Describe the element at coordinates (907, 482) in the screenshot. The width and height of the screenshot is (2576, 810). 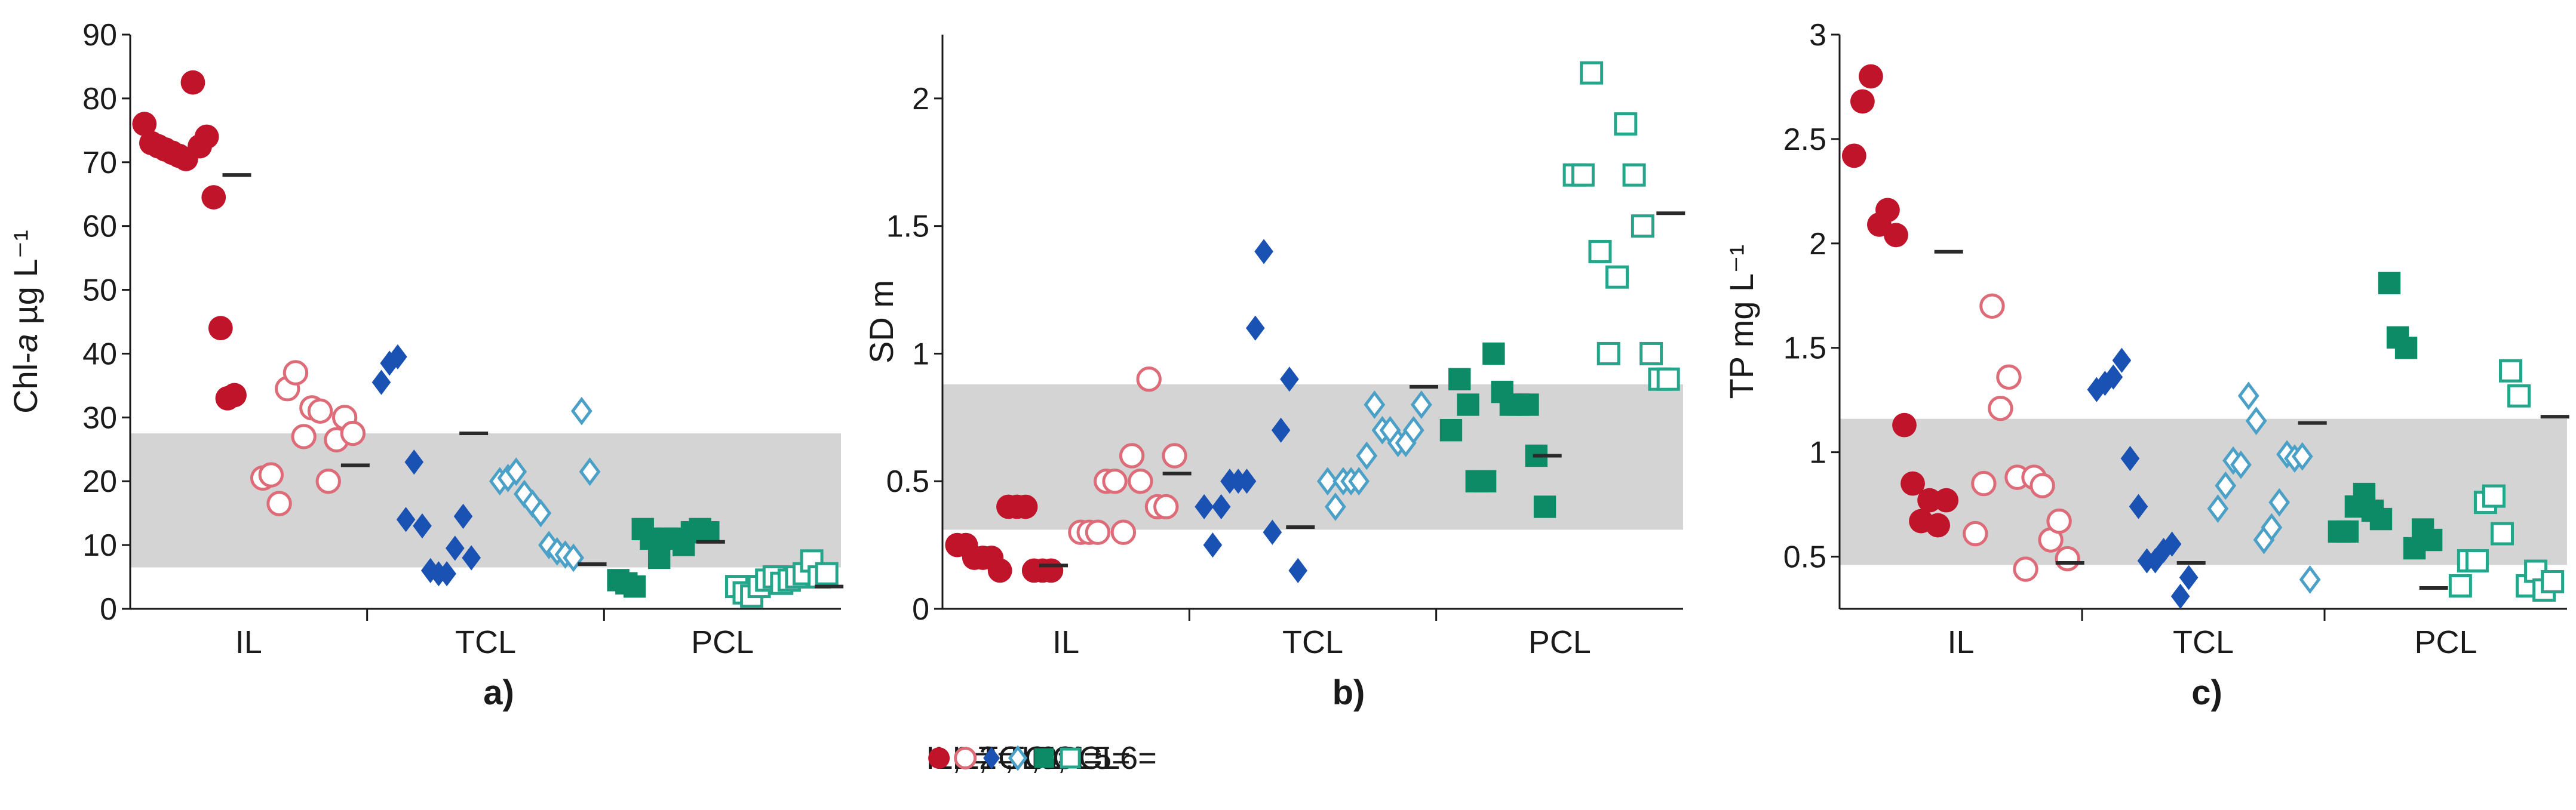
I see `y-tick-label: 0.5` at that location.